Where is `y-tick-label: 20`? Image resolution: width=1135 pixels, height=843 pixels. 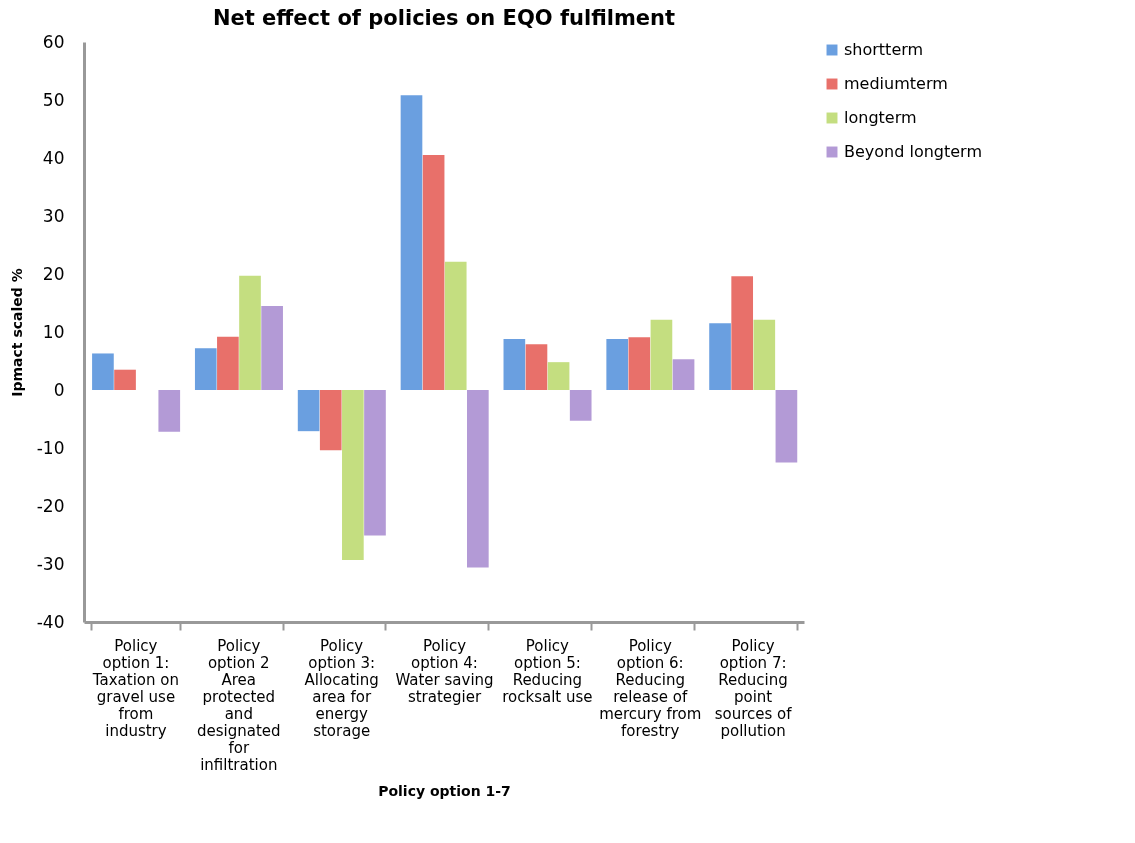 y-tick-label: 20 is located at coordinates (53, 273).